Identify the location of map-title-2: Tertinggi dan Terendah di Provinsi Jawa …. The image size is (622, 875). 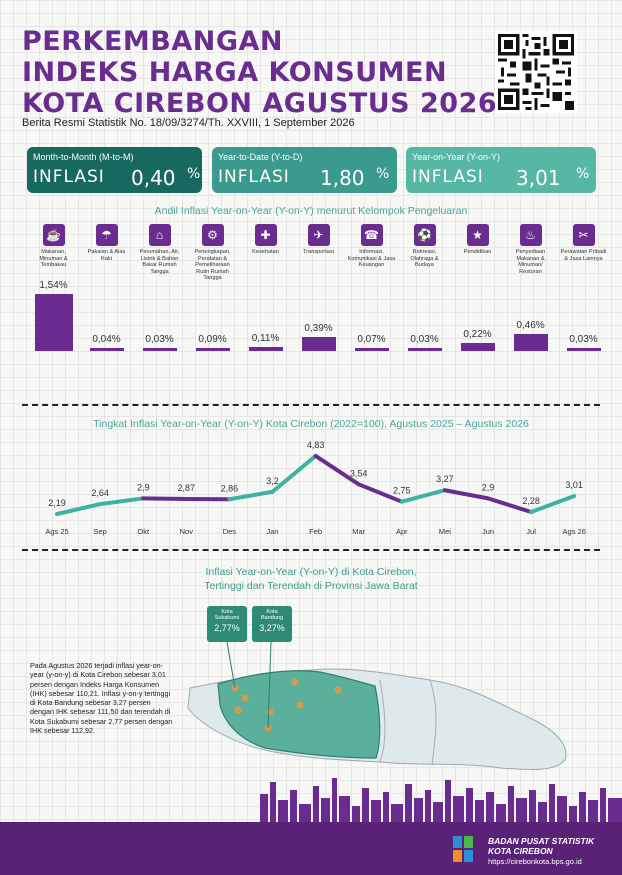
(311, 586).